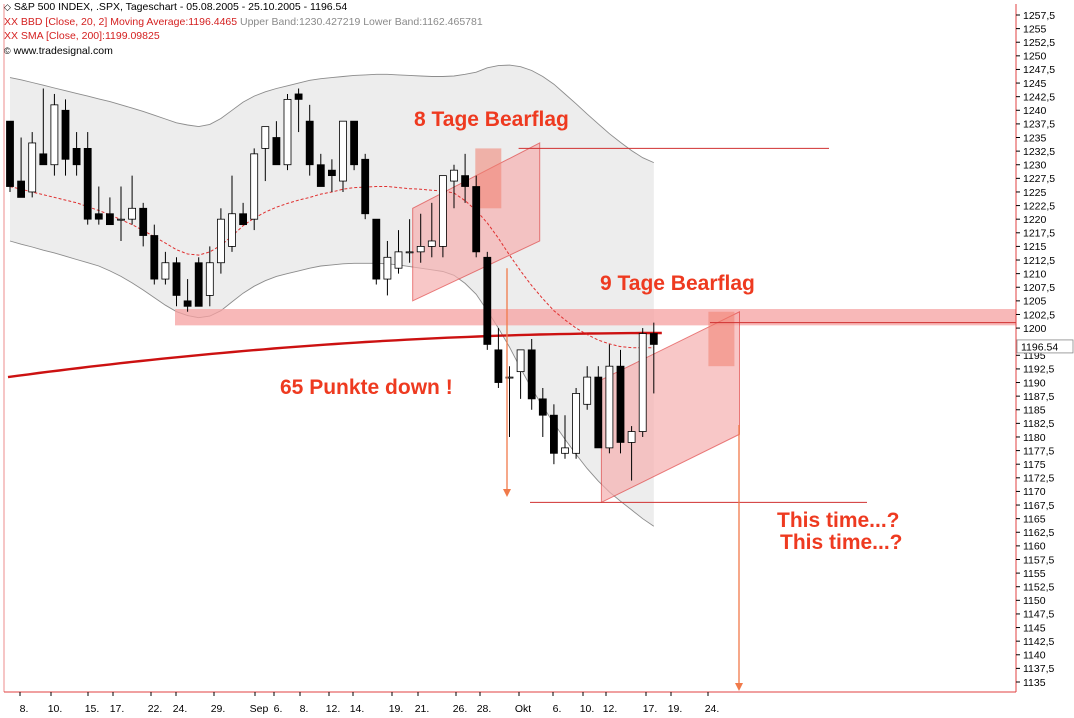 The height and width of the screenshot is (718, 1074). Describe the element at coordinates (1039, 315) in the screenshot. I see `y-tick-label: 1202,5` at that location.